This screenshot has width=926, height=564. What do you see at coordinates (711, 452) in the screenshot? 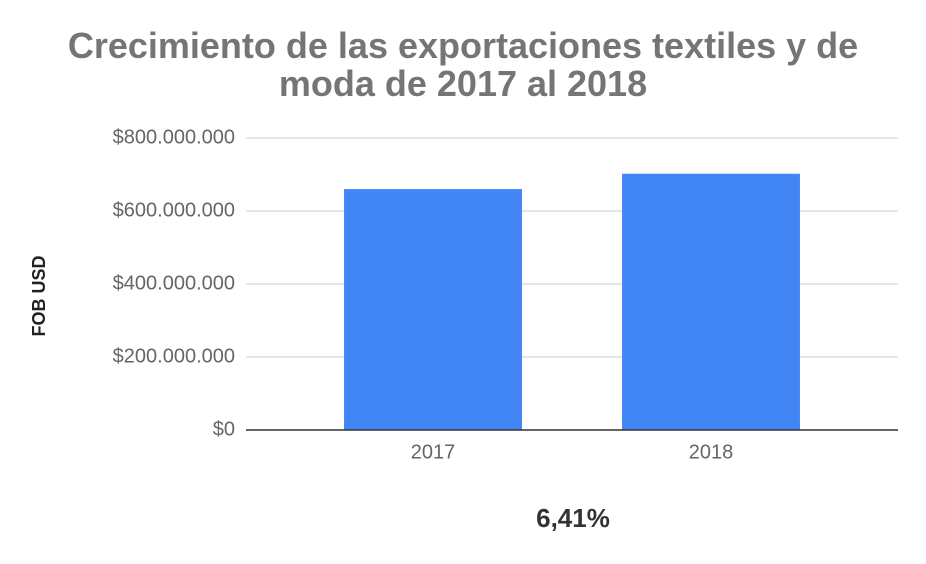
I see `x-tick-label: 2018` at bounding box center [711, 452].